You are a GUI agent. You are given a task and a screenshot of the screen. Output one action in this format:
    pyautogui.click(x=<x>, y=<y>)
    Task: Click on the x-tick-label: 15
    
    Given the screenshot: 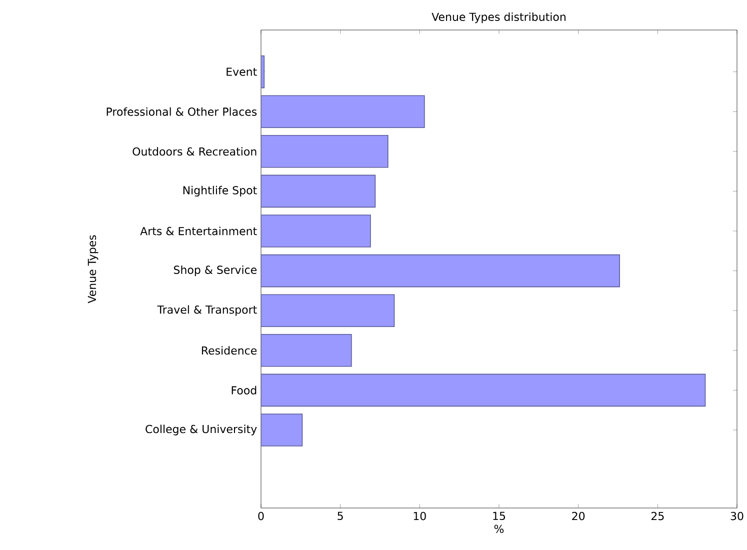 What is the action you would take?
    pyautogui.click(x=499, y=516)
    